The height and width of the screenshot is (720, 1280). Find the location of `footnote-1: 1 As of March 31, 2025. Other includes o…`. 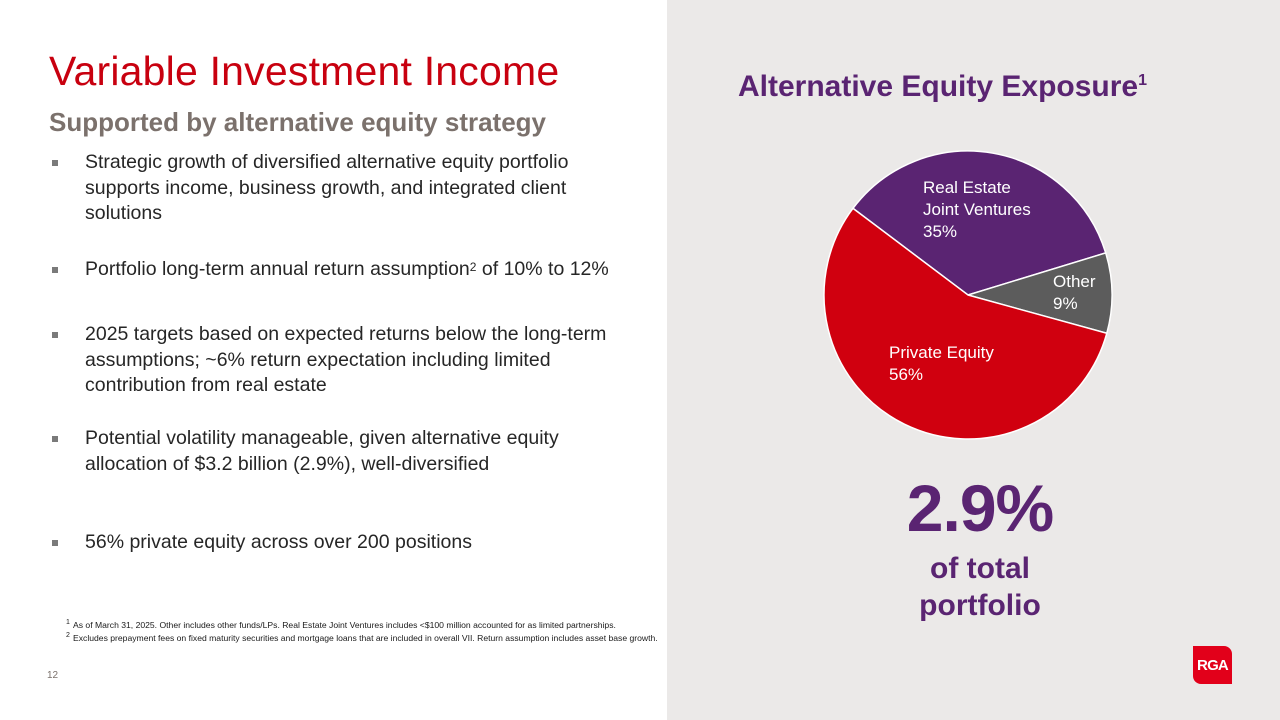

footnote-1: 1 As of March 31, 2025. Other includes o… is located at coordinates (364, 625).